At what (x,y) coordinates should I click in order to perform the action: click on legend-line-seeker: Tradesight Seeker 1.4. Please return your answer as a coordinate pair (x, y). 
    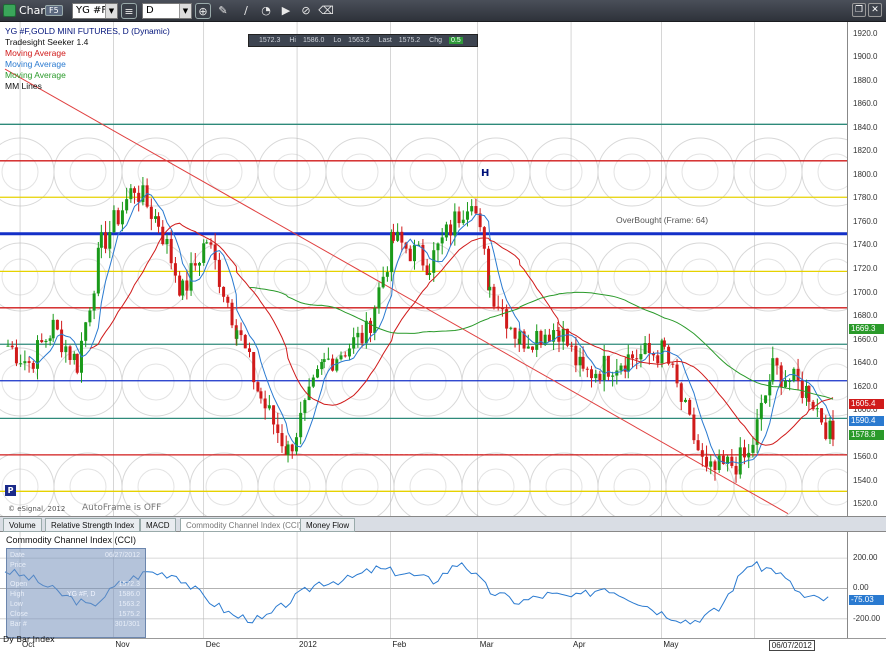
    Looking at the image, I should click on (47, 42).